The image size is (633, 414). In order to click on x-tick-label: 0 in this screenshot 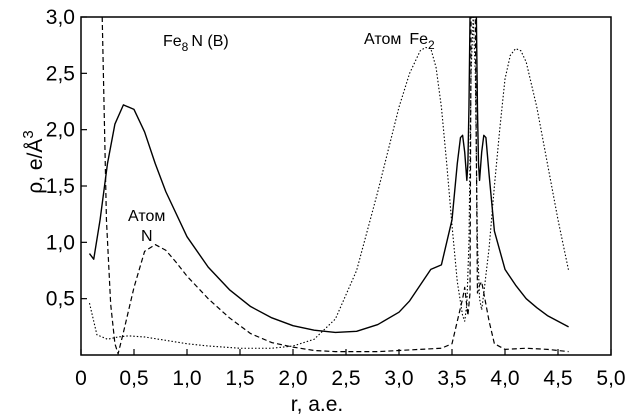, I will do `click(81, 378)`.